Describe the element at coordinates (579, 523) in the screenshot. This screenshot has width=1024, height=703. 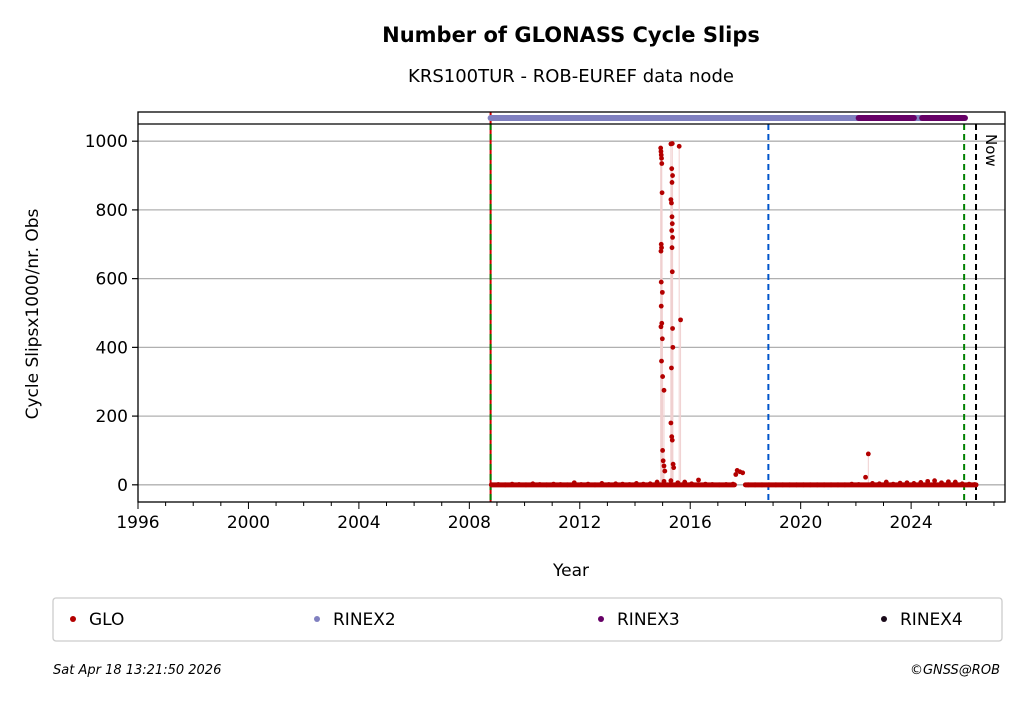
I see `x-tick-label: 2012` at that location.